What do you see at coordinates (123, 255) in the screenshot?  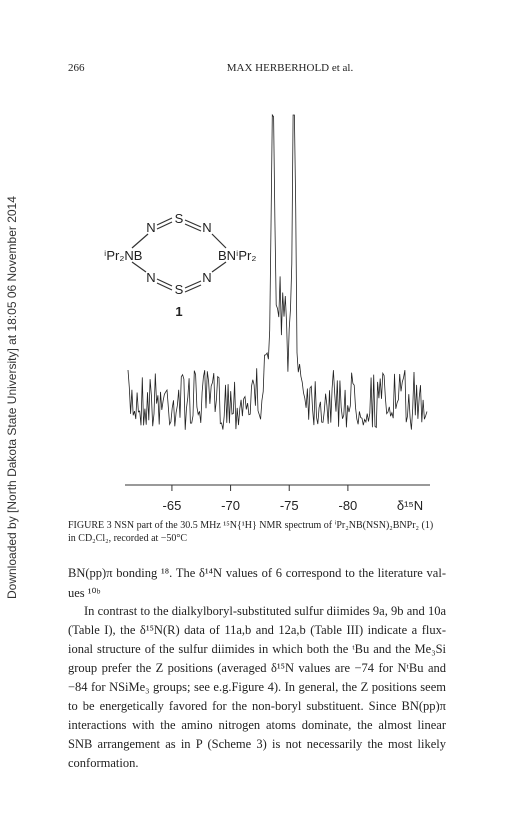 I see `group-label: ⁱPr₂NB` at bounding box center [123, 255].